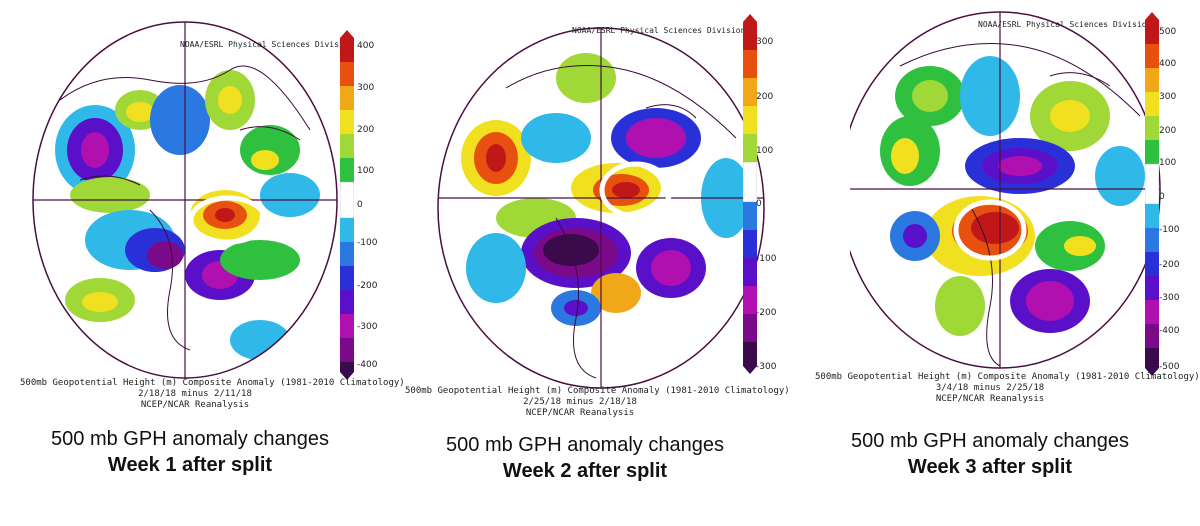  What do you see at coordinates (1169, 367) in the screenshot?
I see `colorbar-tick: -500` at bounding box center [1169, 367].